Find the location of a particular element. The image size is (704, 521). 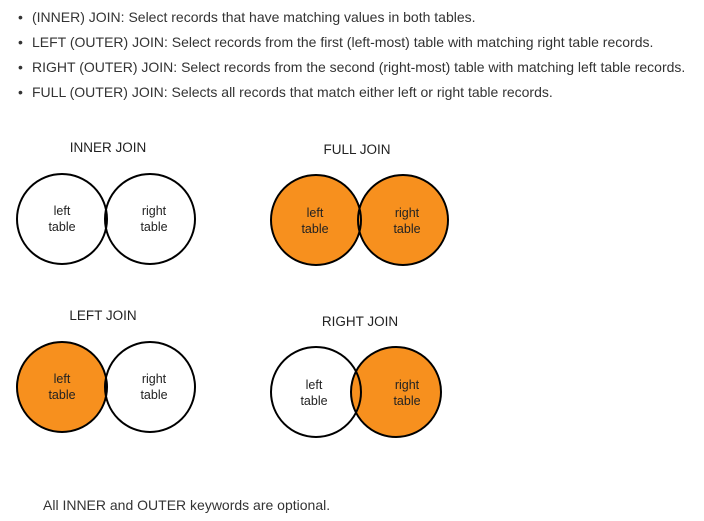

left-join-diagram: LEFT JOIN left table right table is located at coordinates (106, 370).